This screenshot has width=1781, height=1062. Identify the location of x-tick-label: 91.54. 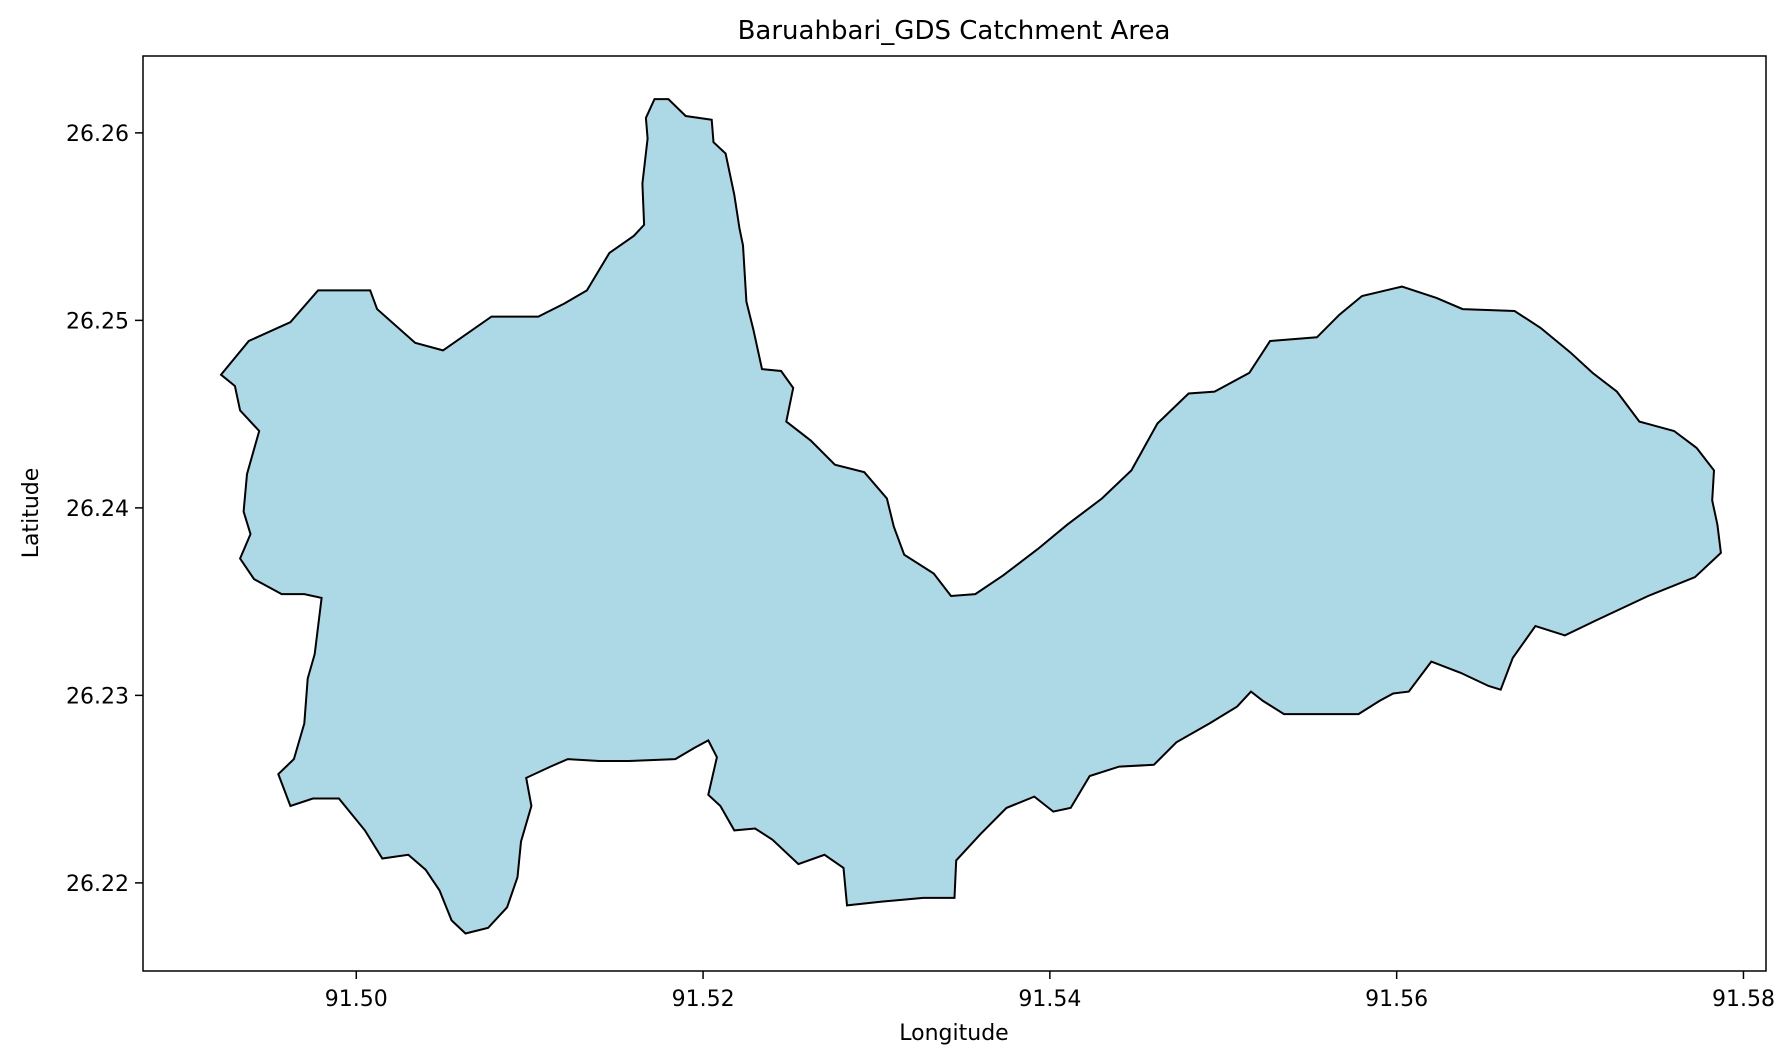
(1049, 999).